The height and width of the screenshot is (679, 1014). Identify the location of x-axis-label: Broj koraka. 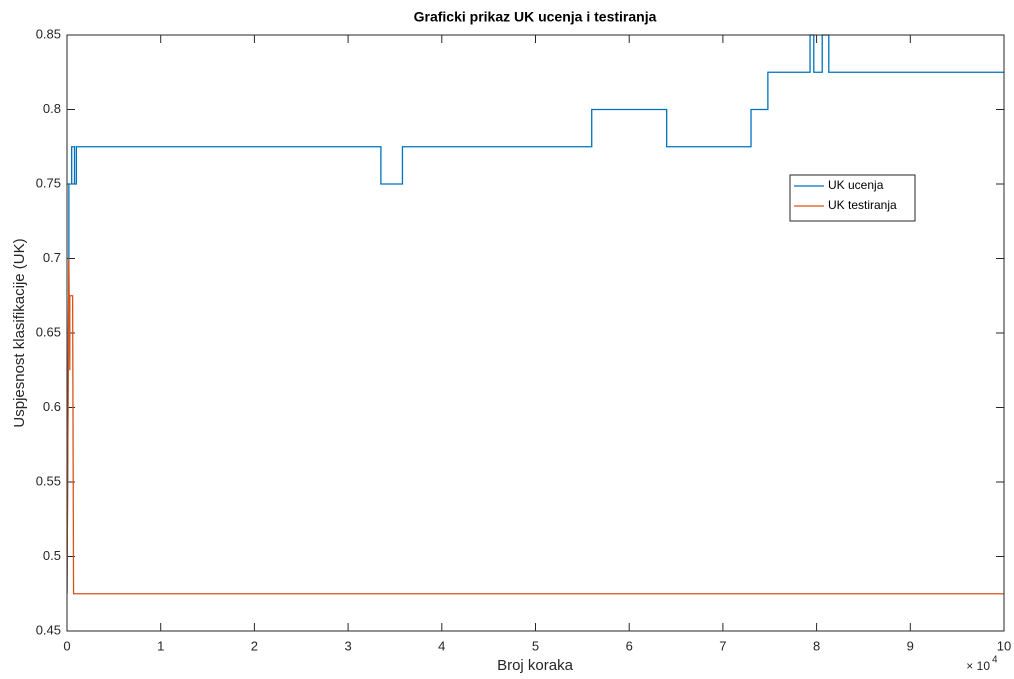
(535, 665).